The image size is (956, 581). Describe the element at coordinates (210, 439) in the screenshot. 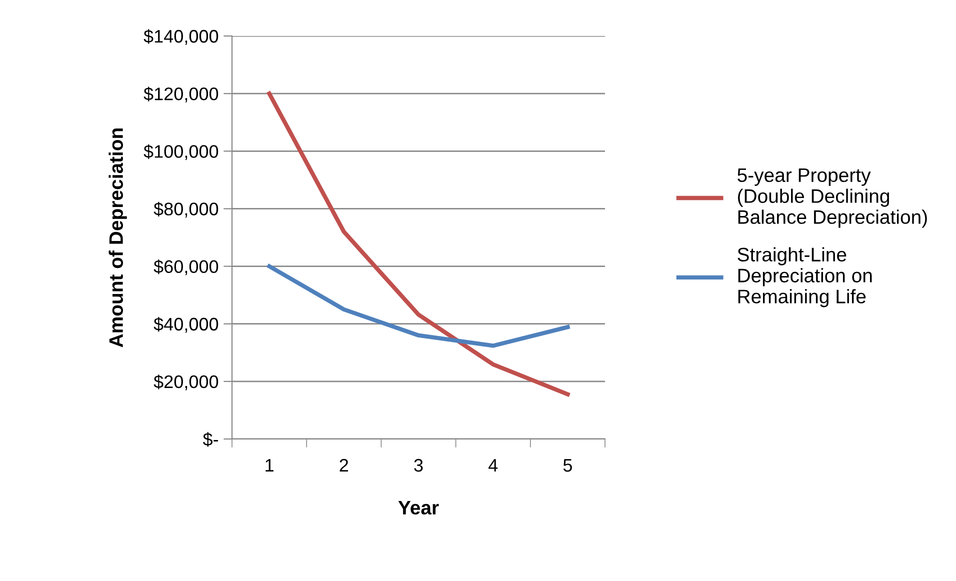

I see `y-tick-label: $-` at that location.